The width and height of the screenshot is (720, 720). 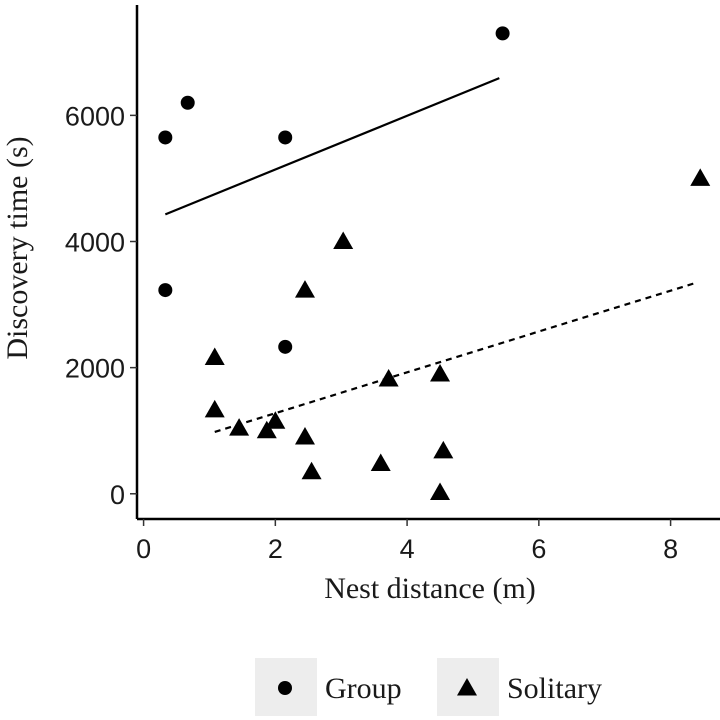 What do you see at coordinates (407, 549) in the screenshot?
I see `x-tick-label: 4` at bounding box center [407, 549].